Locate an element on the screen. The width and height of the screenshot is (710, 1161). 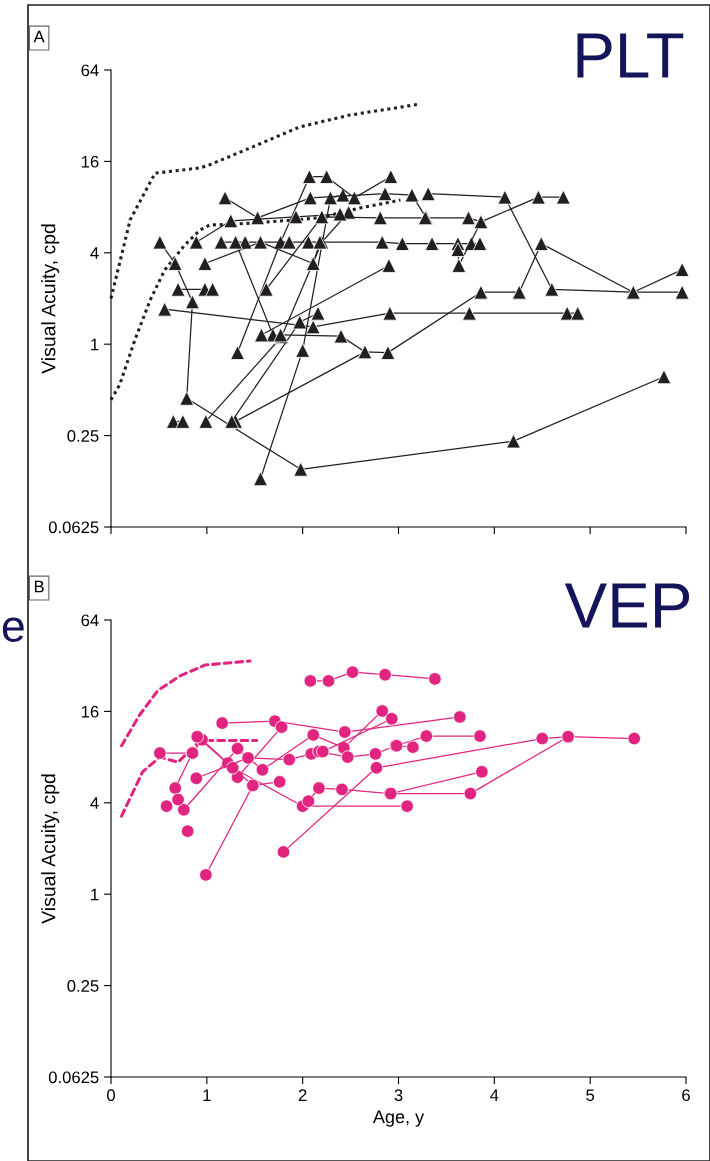
x-tick-label: 4 is located at coordinates (494, 1095).